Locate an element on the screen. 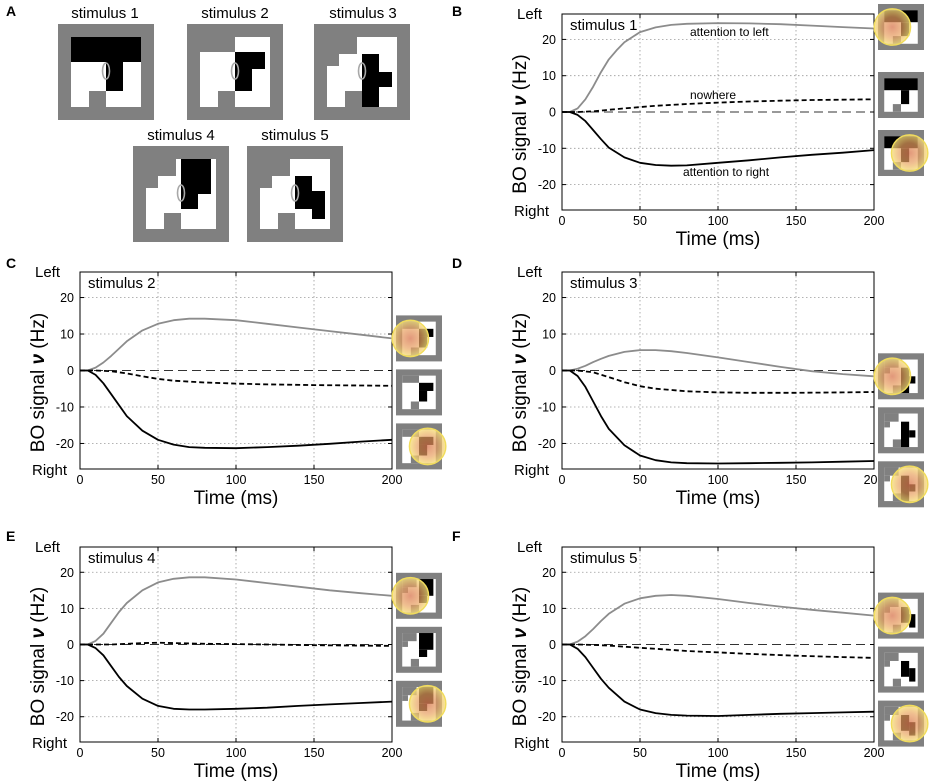  chart-title: stimulus 4 is located at coordinates (122, 558).